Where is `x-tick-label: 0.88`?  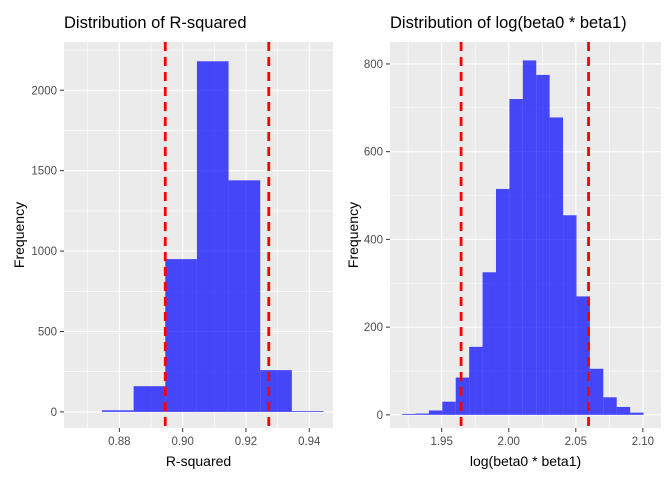
x-tick-label: 0.88 is located at coordinates (119, 442).